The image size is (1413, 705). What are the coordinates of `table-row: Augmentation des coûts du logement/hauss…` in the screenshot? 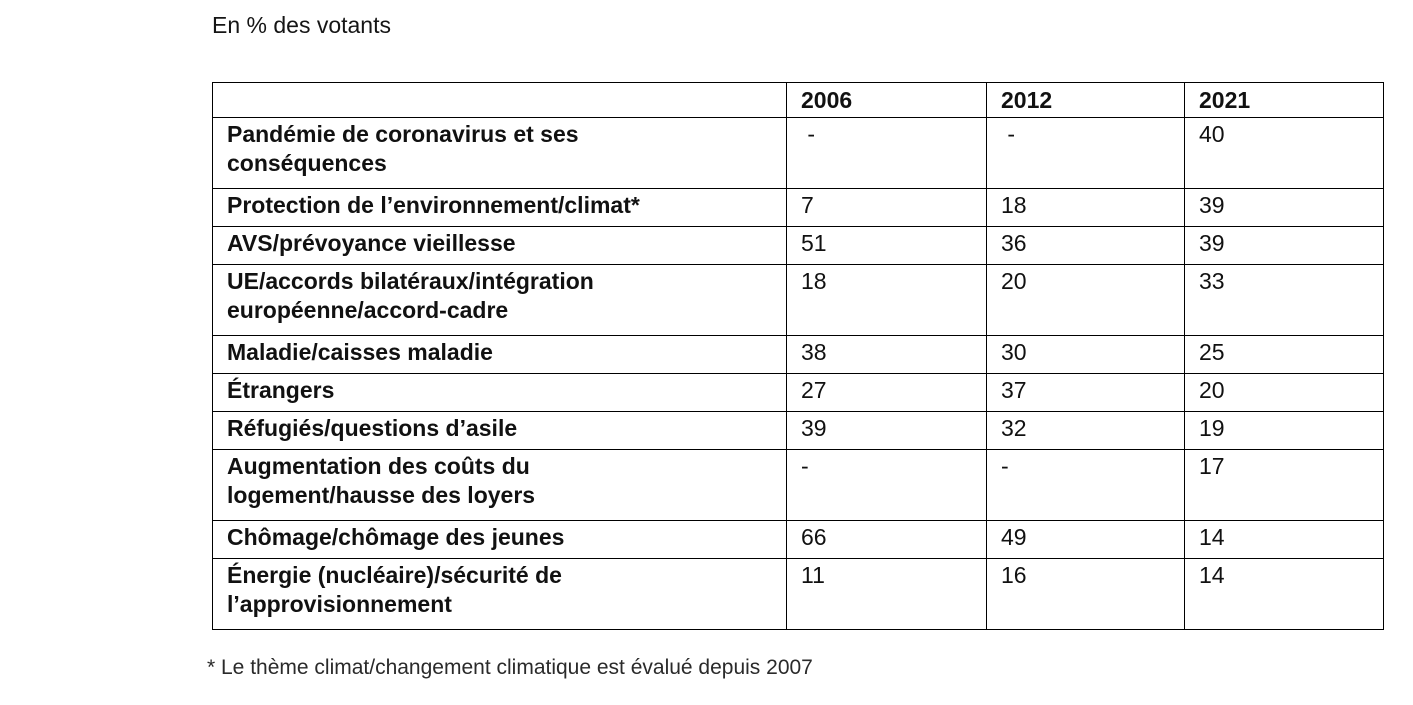 It's located at (798, 485).